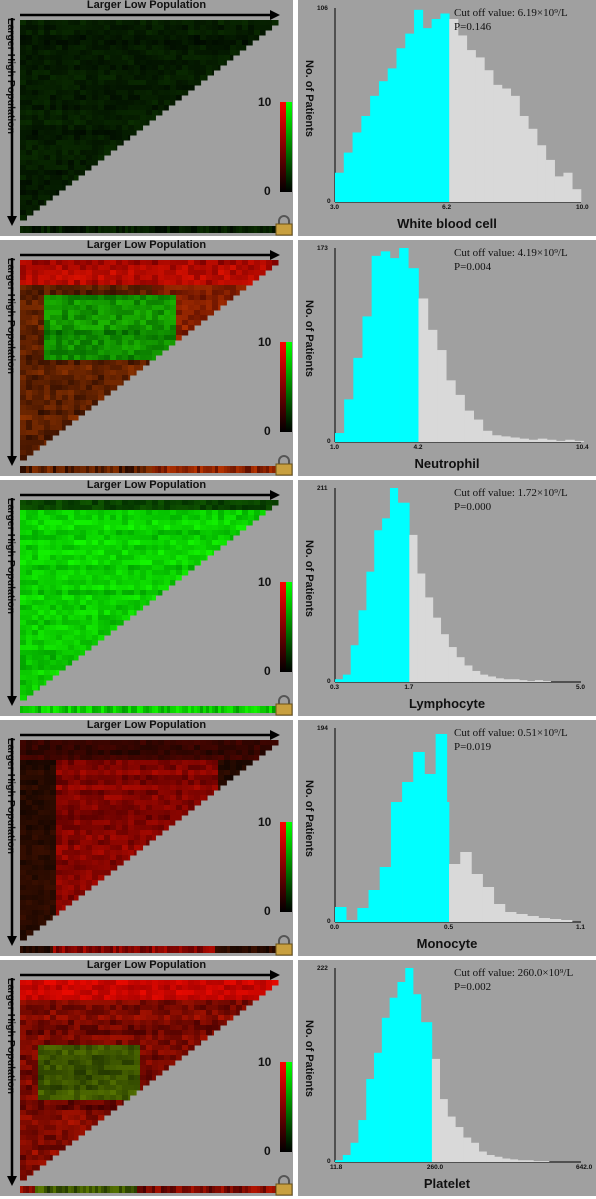 This screenshot has height=1199, width=596. What do you see at coordinates (322, 968) in the screenshot?
I see `y-max-label: 222` at bounding box center [322, 968].